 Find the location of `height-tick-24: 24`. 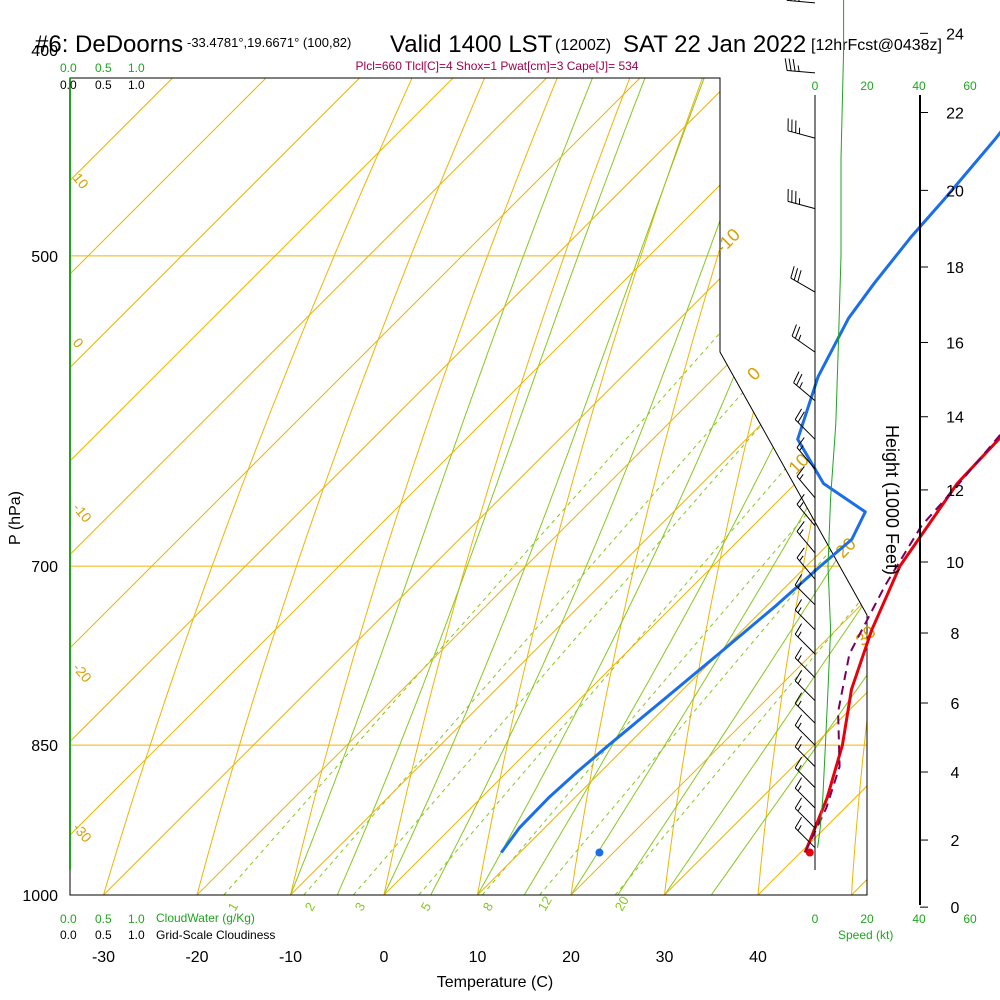

height-tick-24: 24 is located at coordinates (955, 34).